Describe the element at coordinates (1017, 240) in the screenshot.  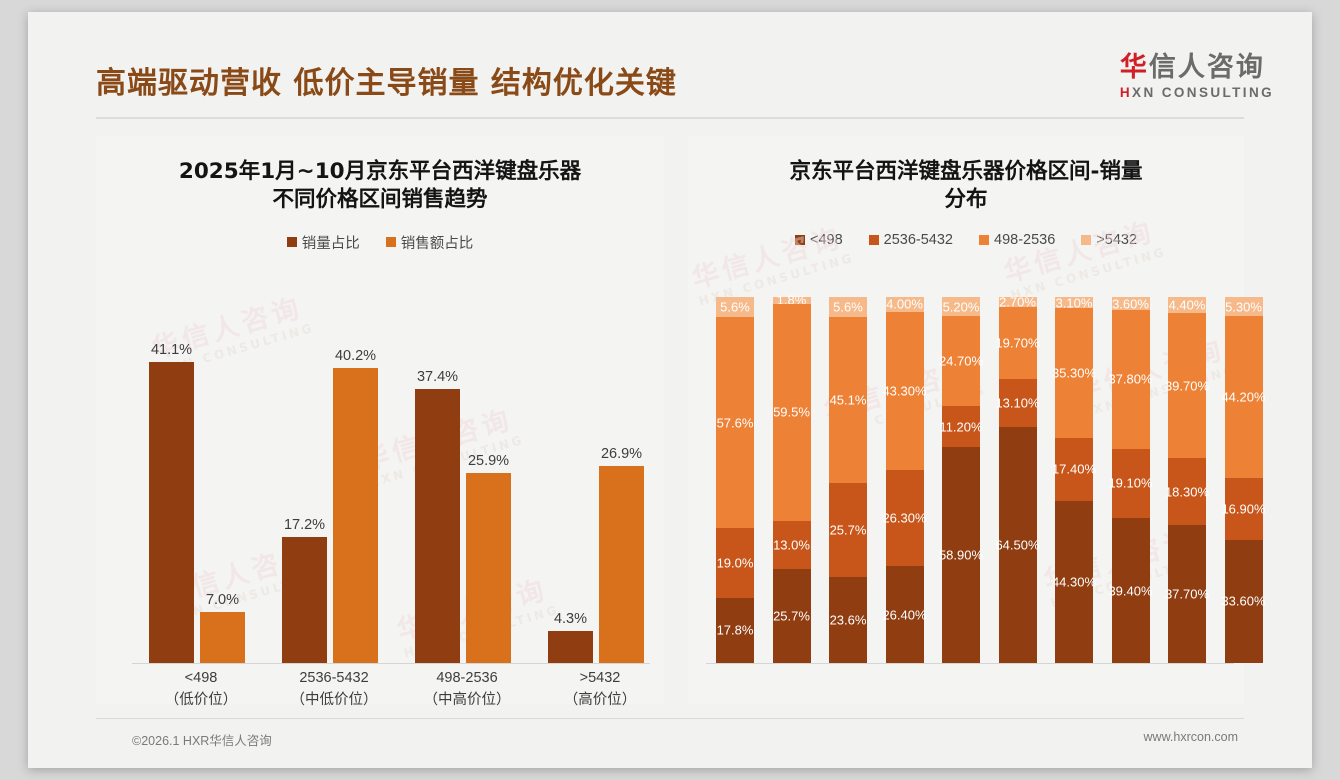
I see `legend-item-2: 498-2536` at that location.